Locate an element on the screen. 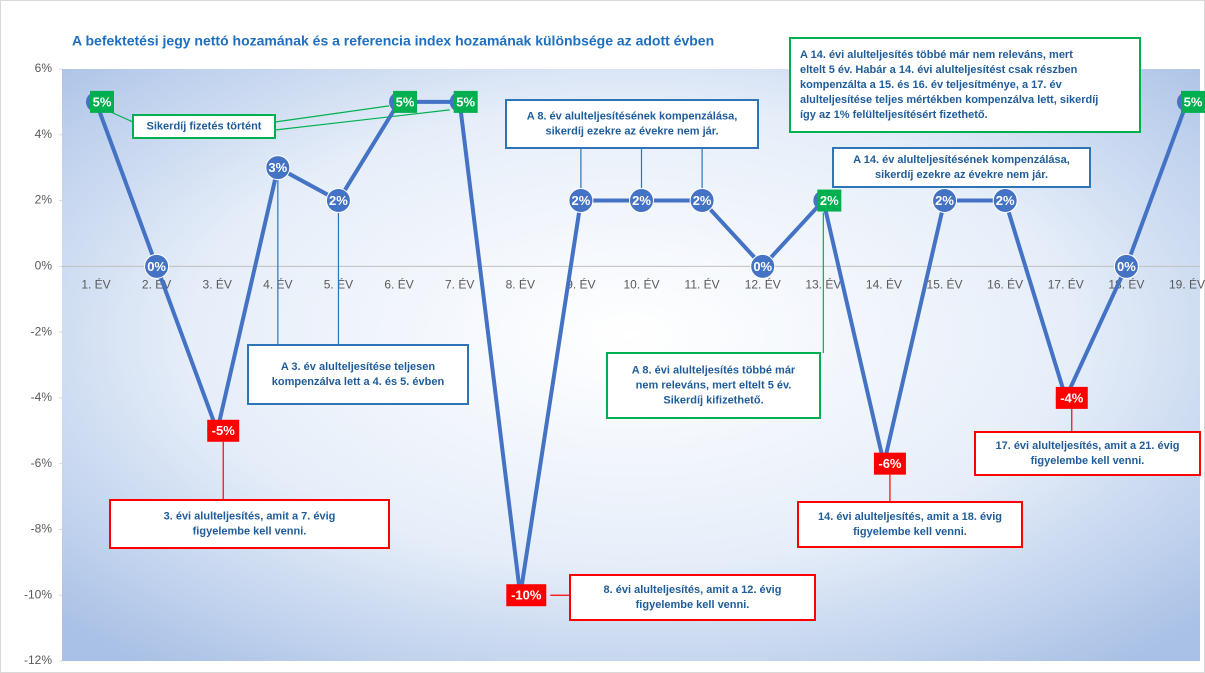  value-label: -5% is located at coordinates (224, 430).